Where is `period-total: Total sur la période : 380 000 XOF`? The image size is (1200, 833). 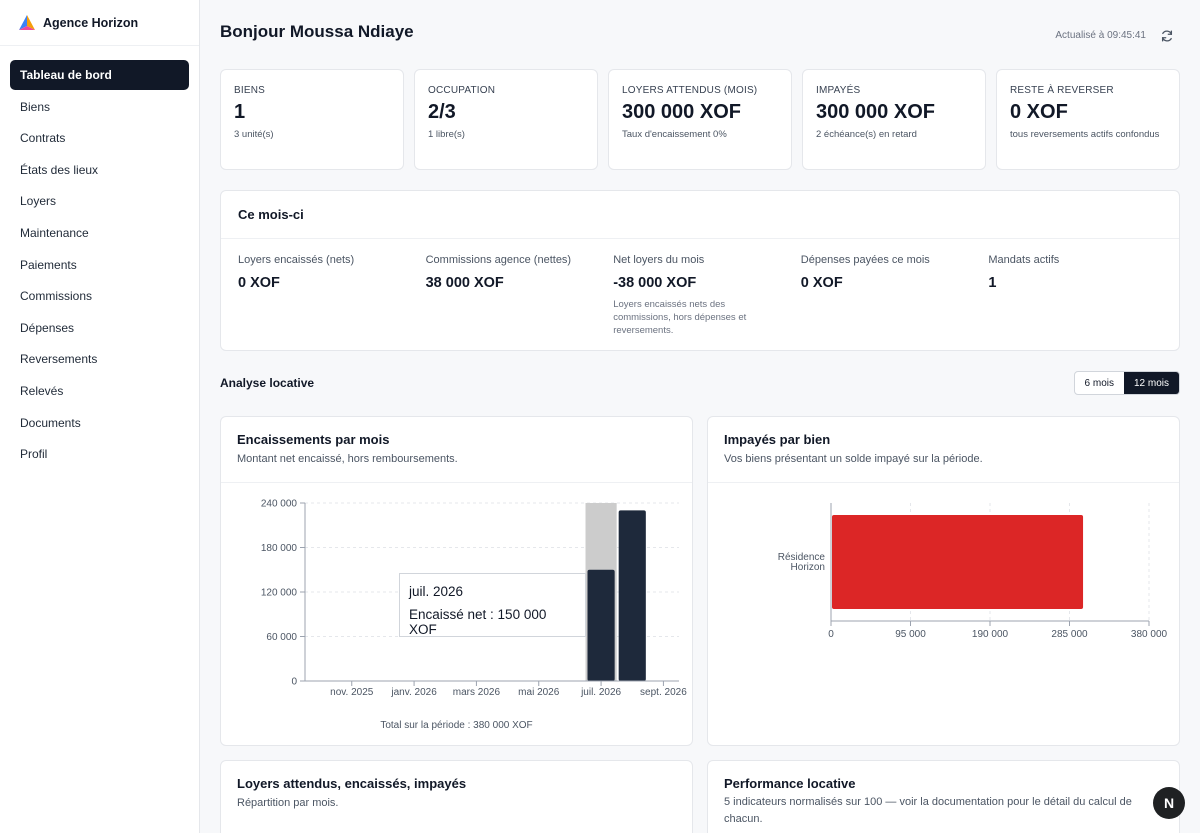
period-total: Total sur la période : 380 000 XOF is located at coordinates (456, 725).